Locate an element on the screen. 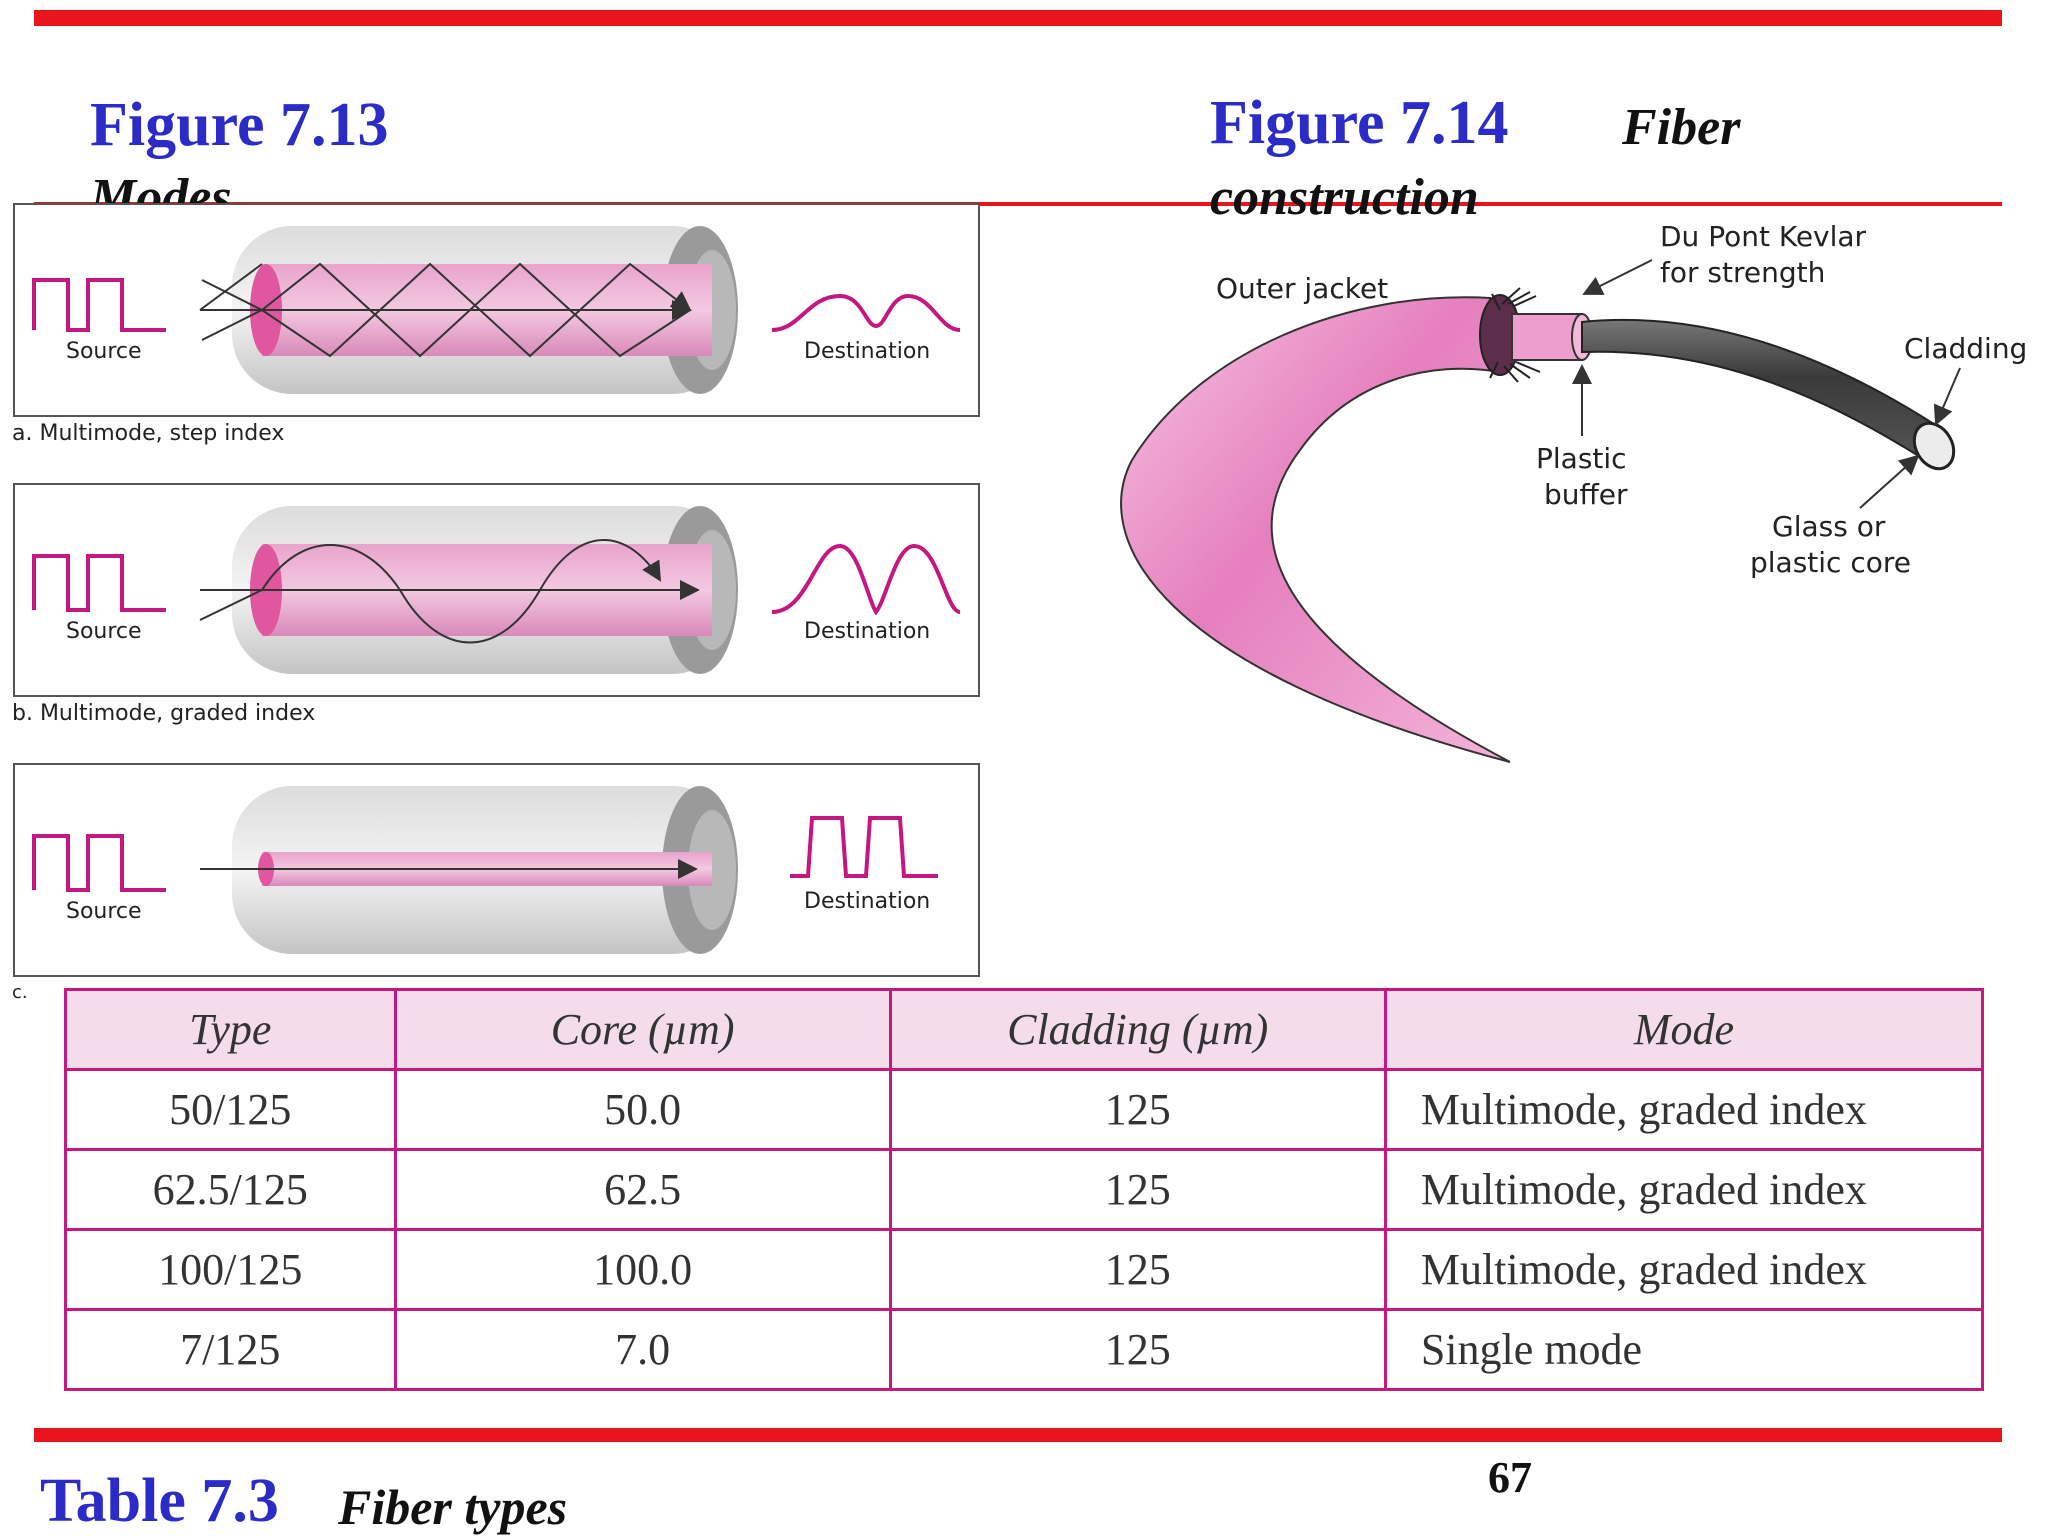  cell-core: 100.0 is located at coordinates (642, 1269).